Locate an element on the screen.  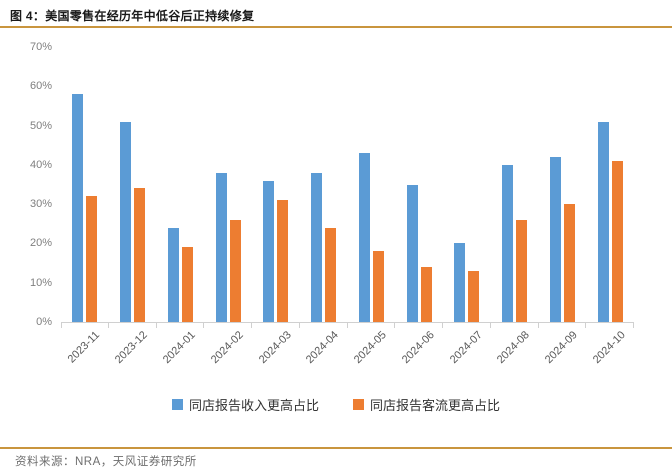
x-tick-label: 2024-05 is located at coordinates (370, 348).